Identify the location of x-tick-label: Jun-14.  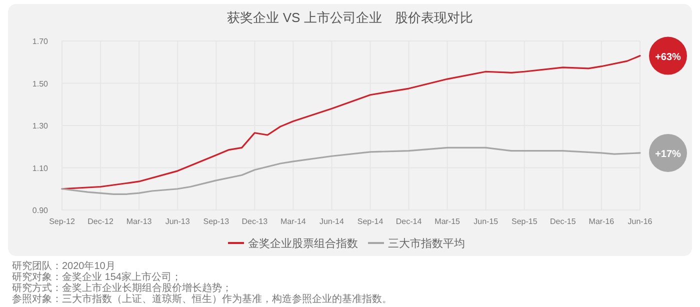
(332, 221).